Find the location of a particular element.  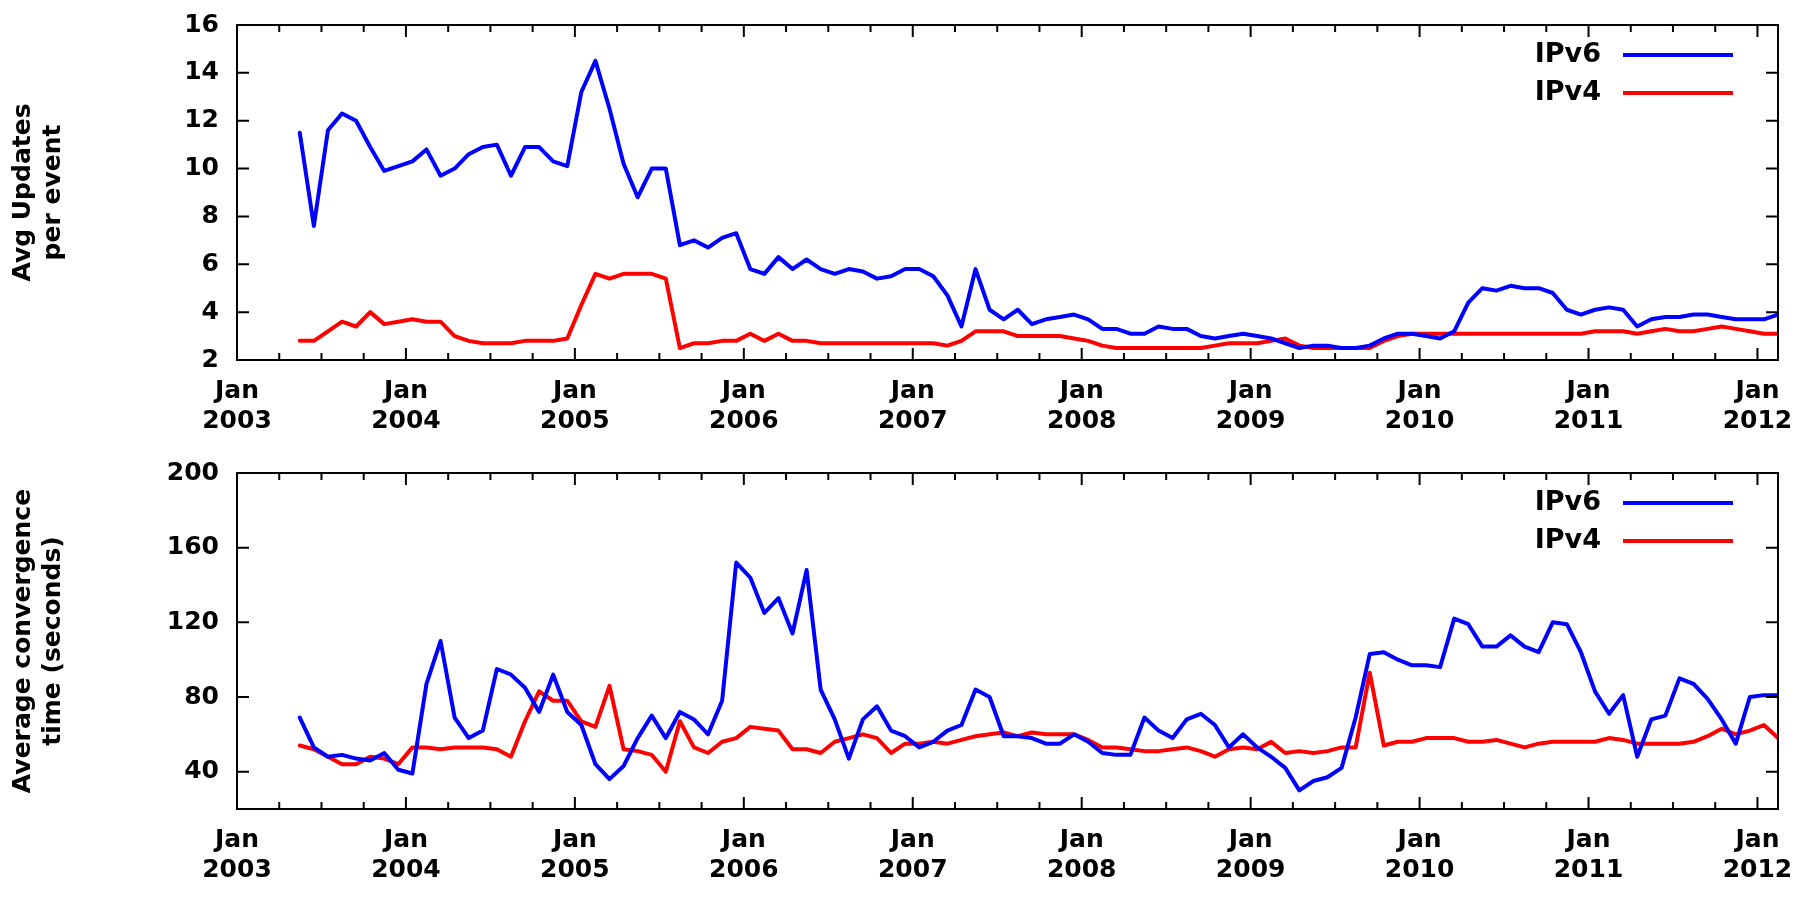

y-tick-label: 200 is located at coordinates (192, 471).